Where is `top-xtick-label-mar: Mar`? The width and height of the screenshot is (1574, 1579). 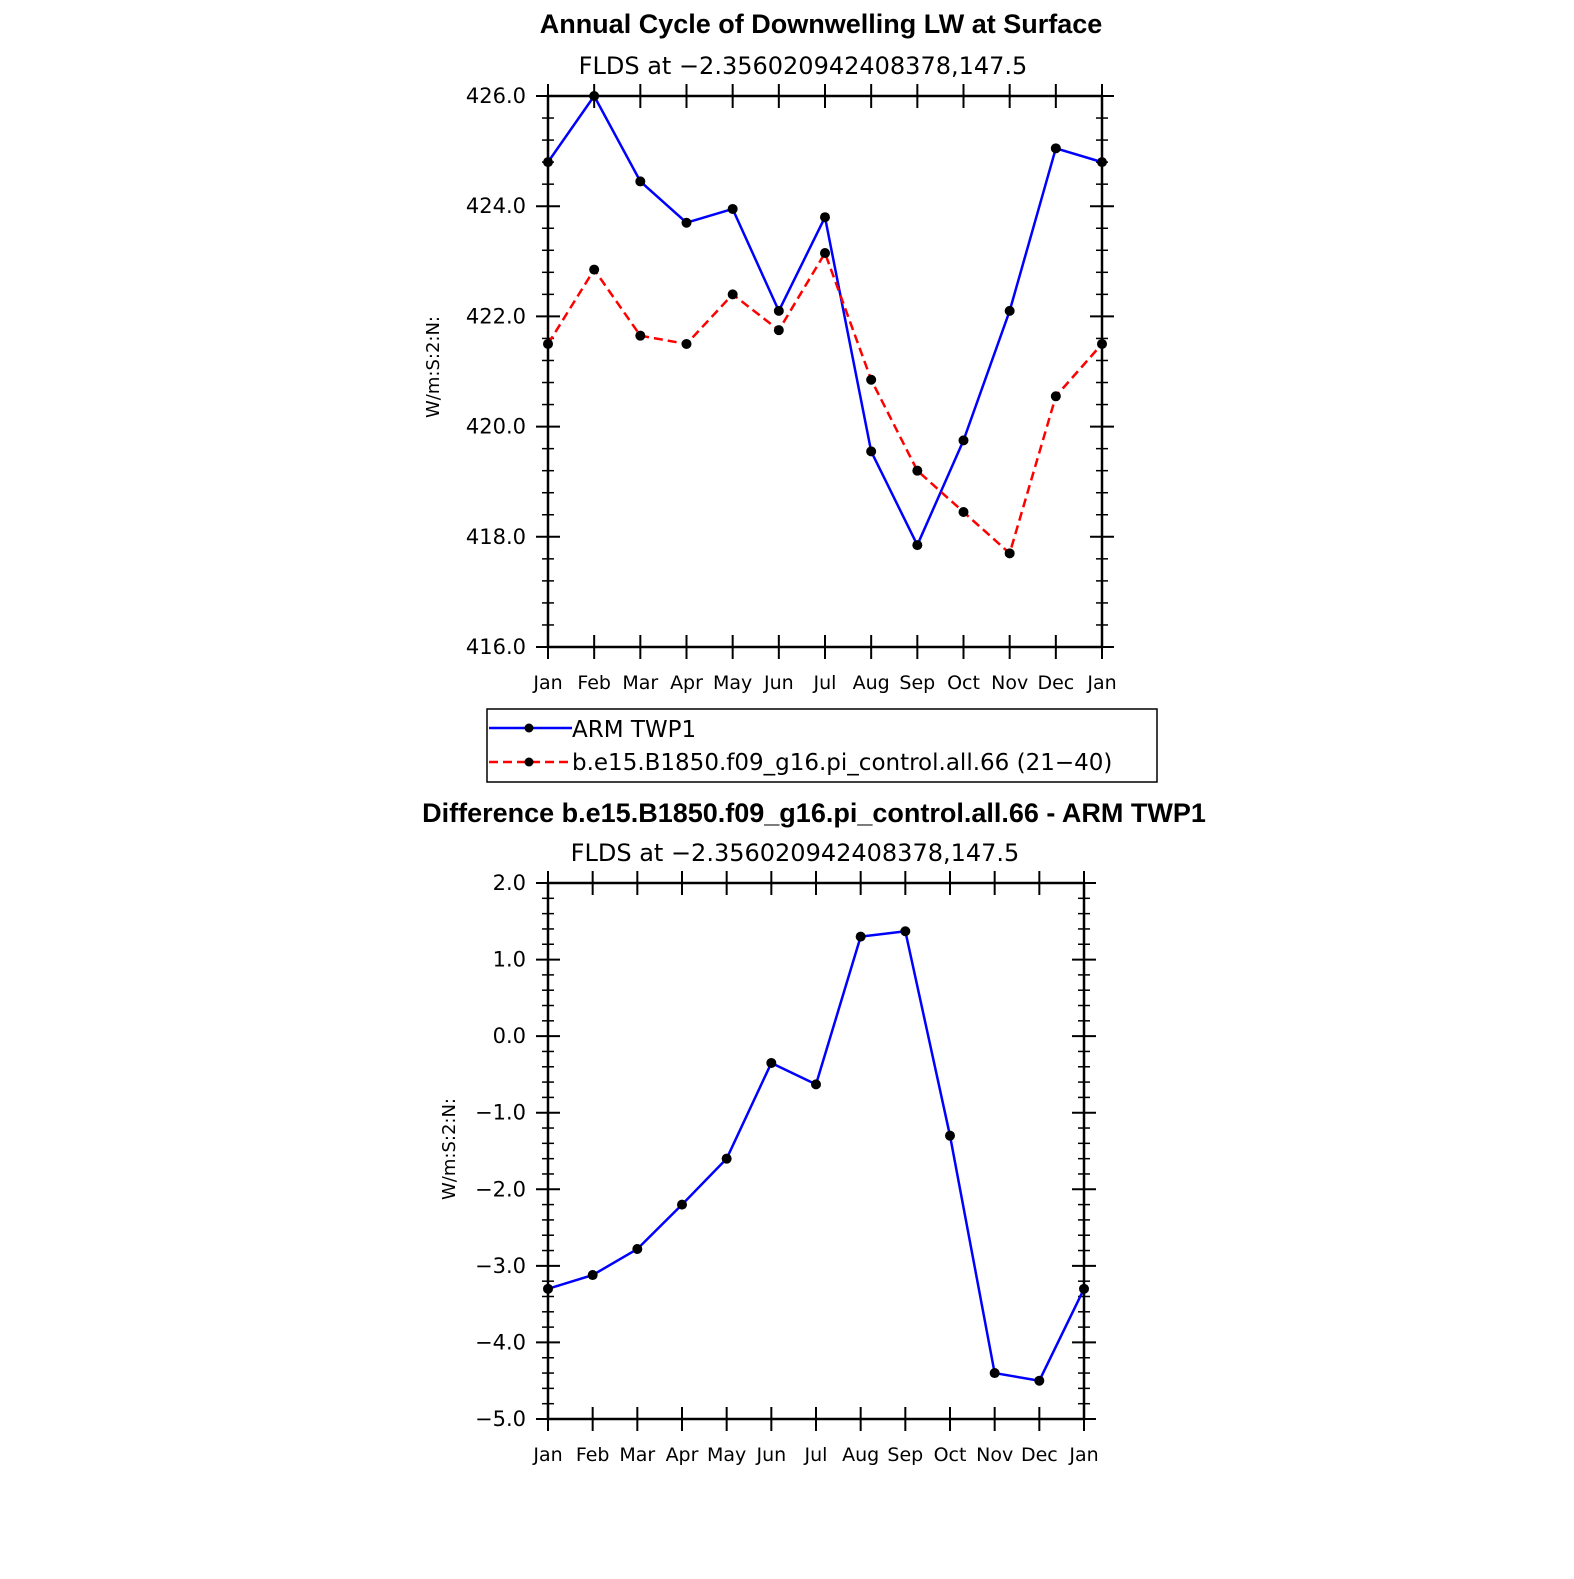 top-xtick-label-mar: Mar is located at coordinates (640, 683).